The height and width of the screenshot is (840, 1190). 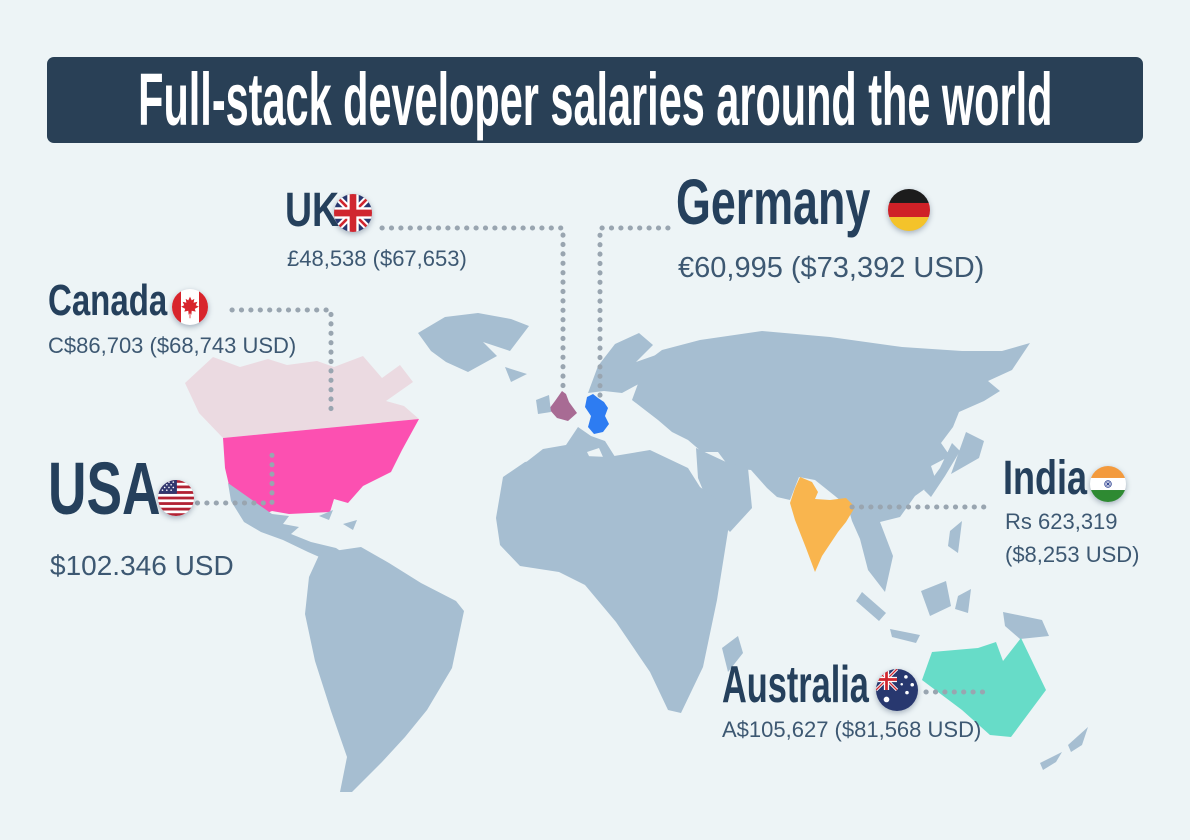 What do you see at coordinates (909, 210) in the screenshot?
I see `germany-flag-icon` at bounding box center [909, 210].